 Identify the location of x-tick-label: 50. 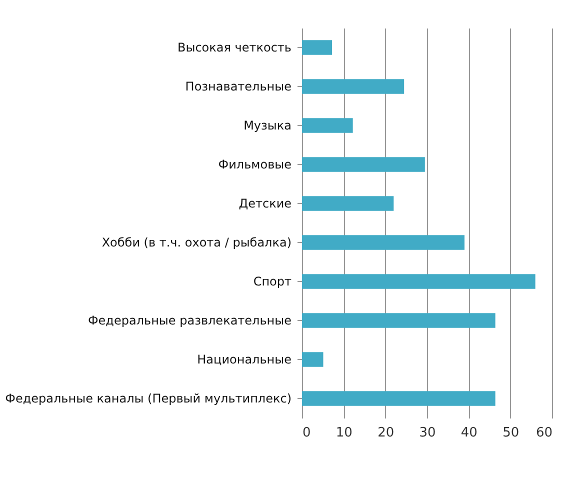
(511, 433).